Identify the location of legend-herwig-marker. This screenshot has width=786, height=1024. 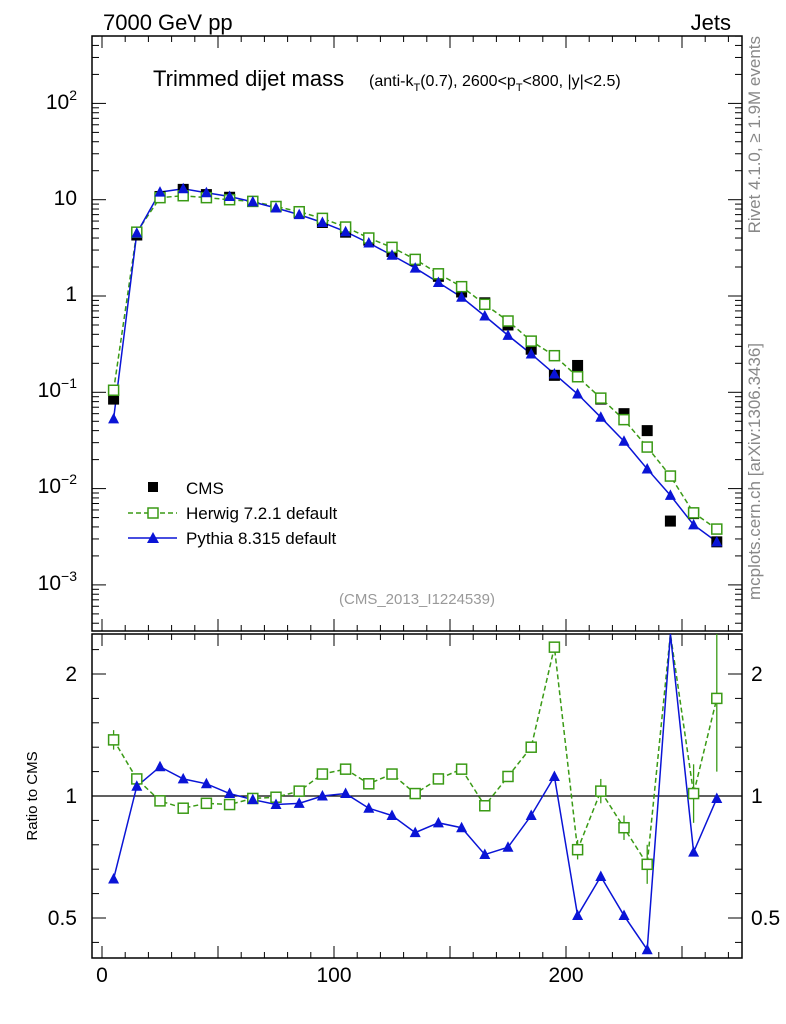
(153, 513).